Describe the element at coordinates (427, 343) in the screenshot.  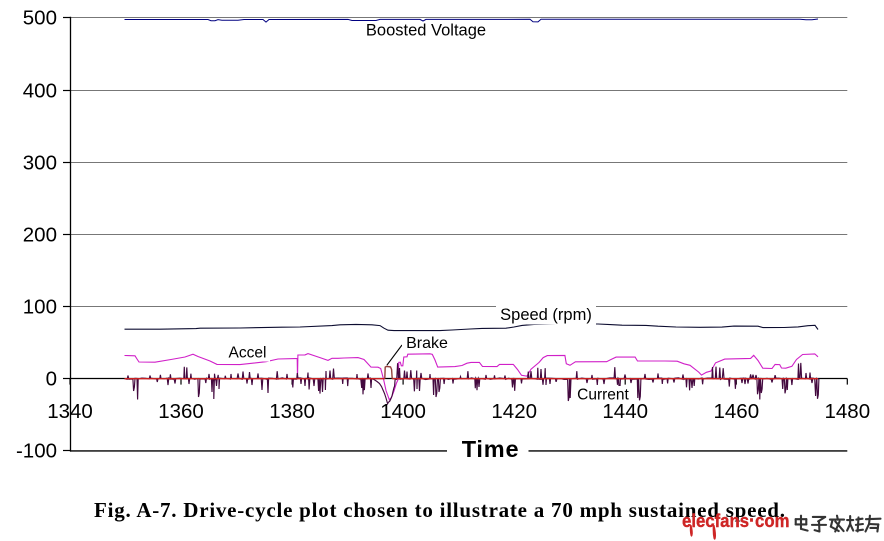
I see `svg-text: Brake` at that location.